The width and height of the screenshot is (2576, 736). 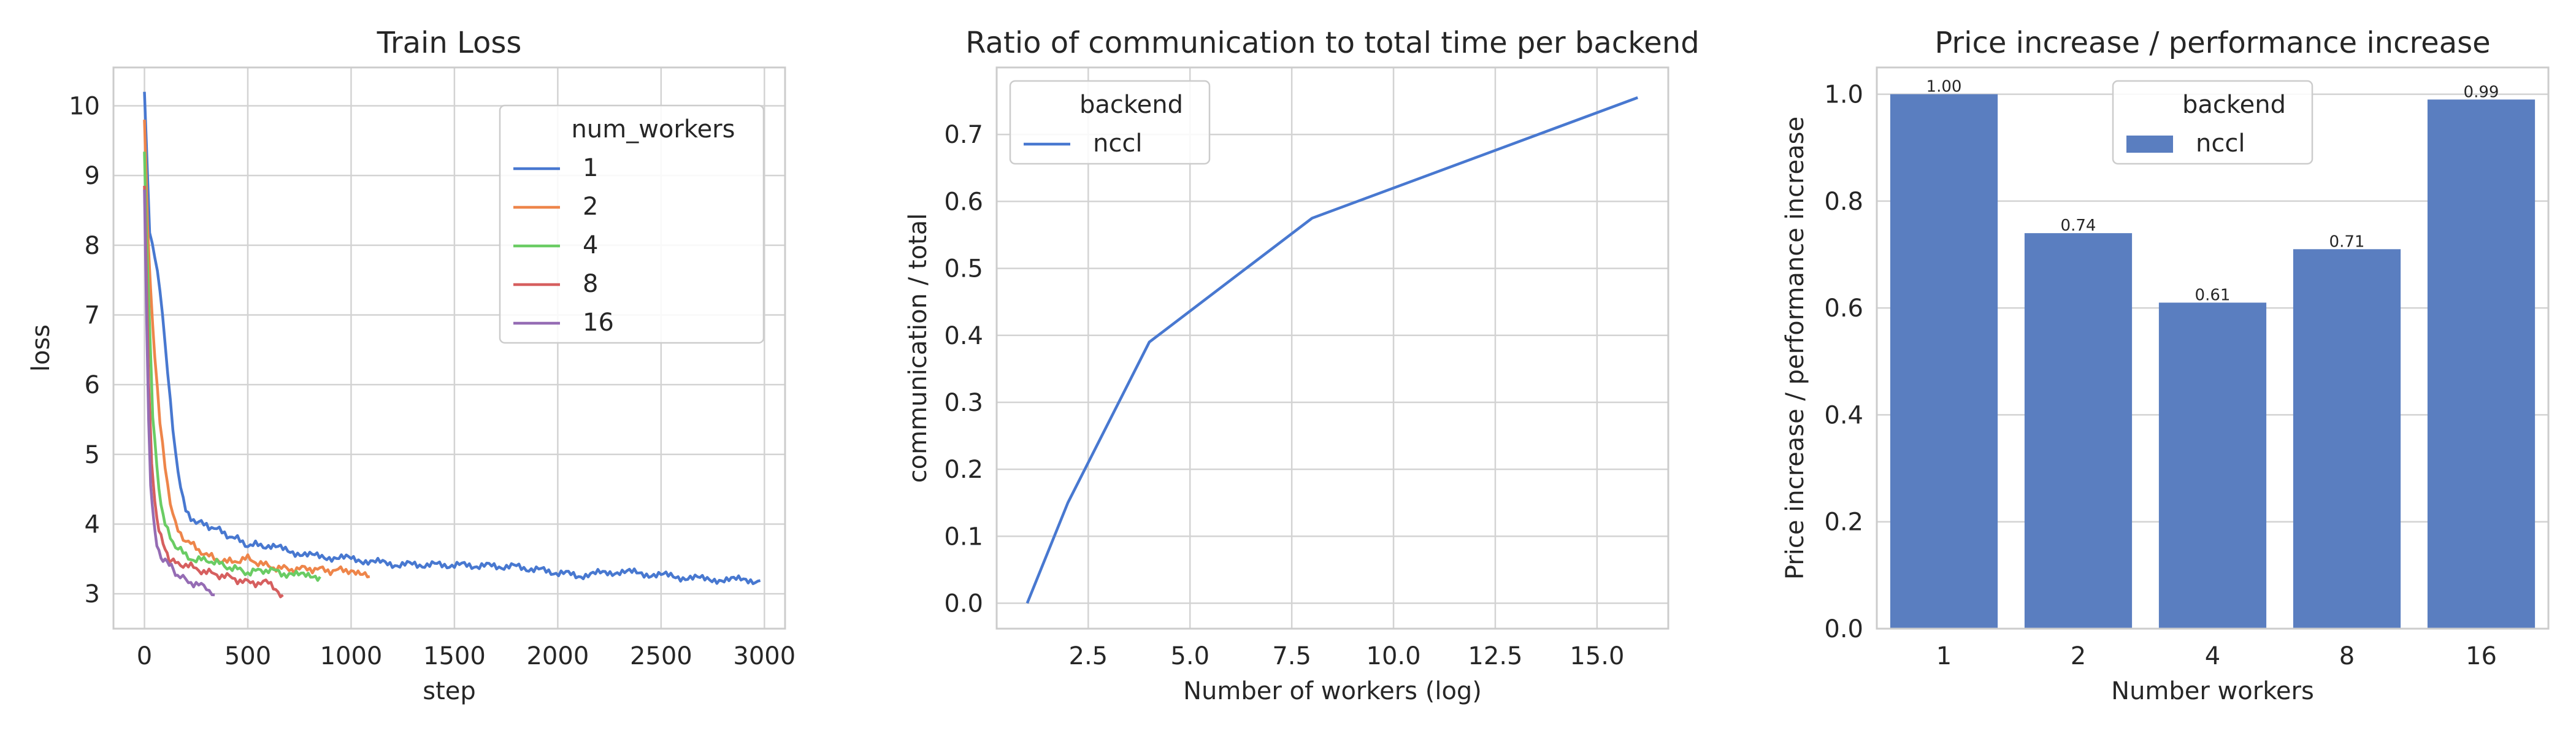 What do you see at coordinates (2481, 92) in the screenshot?
I see `bar-label: 0.99` at bounding box center [2481, 92].